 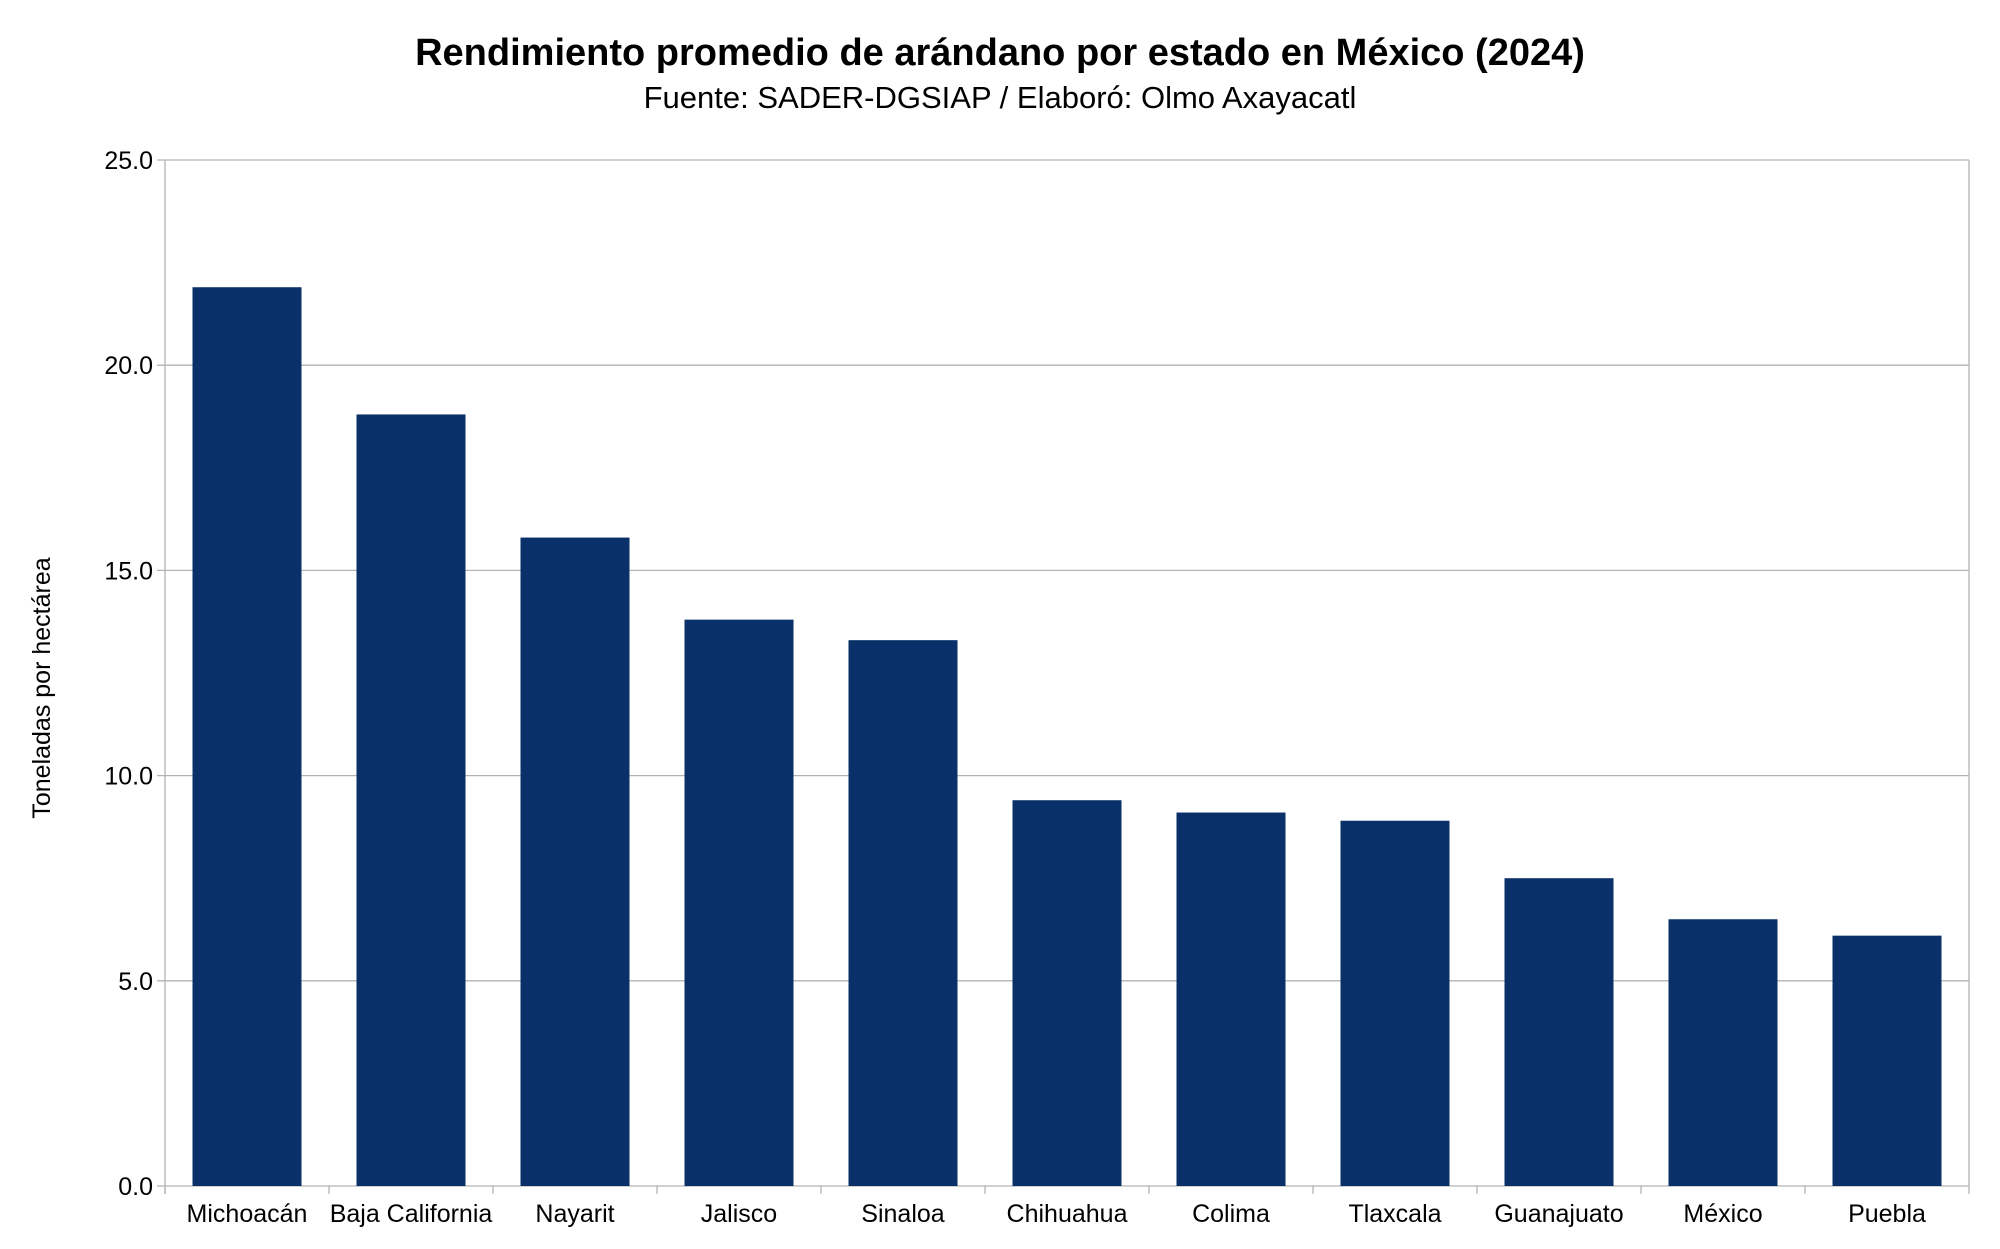 I want to click on x-tick-label: Guanajuato, so click(x=1558, y=1214).